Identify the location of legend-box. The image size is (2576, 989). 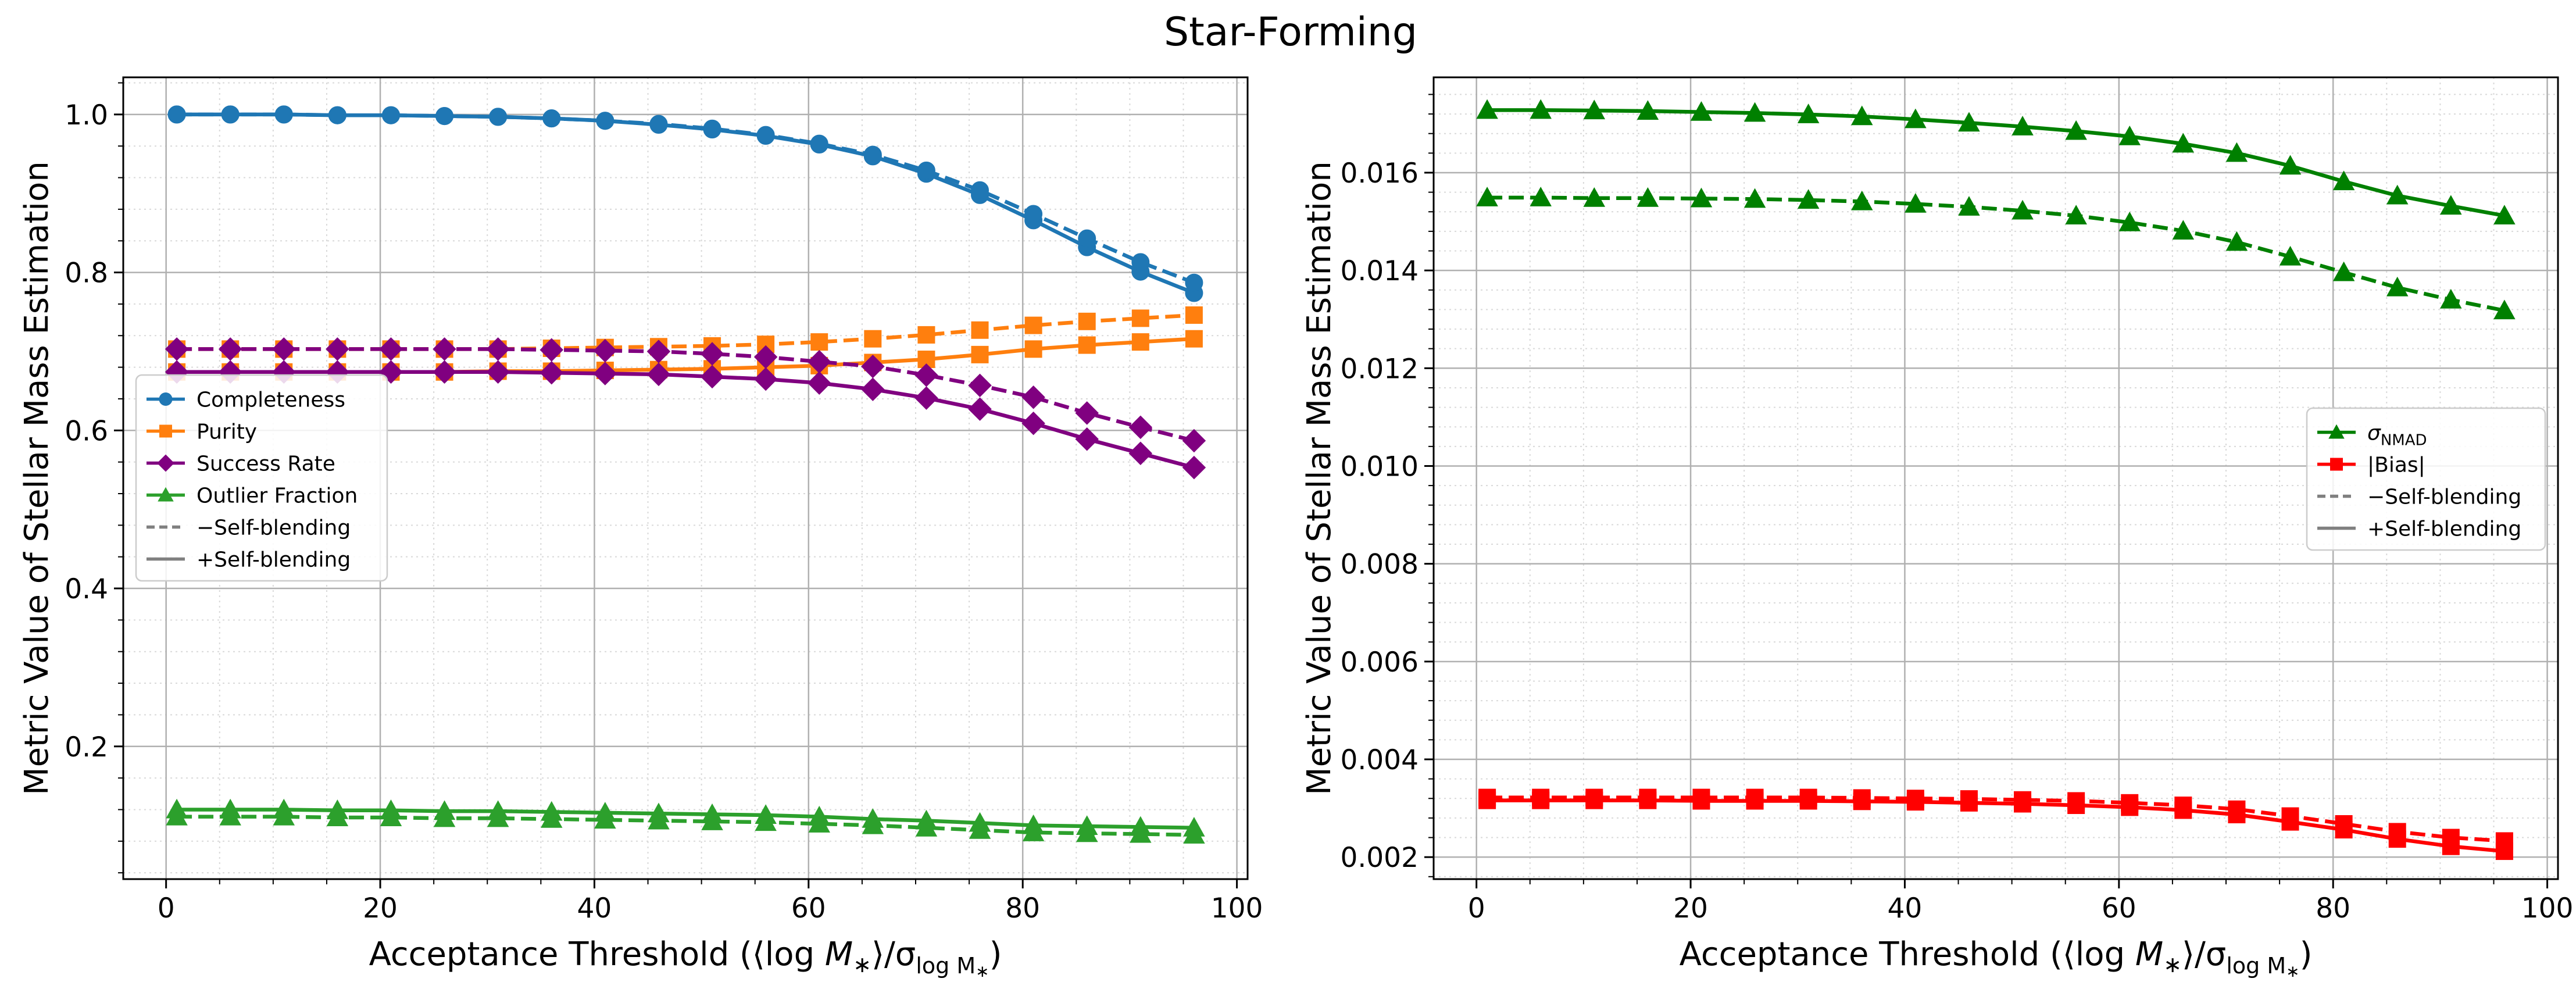
(2426, 479).